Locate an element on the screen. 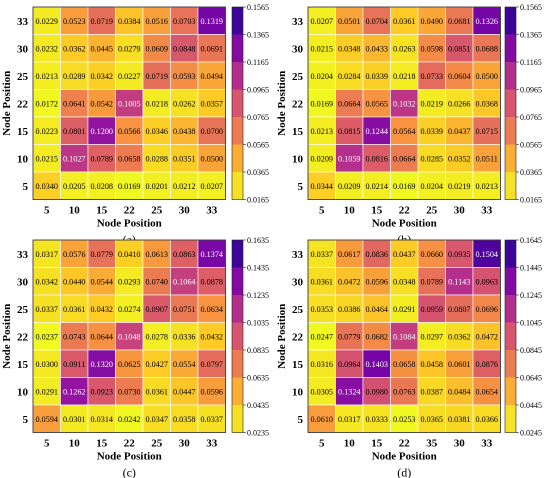 This screenshot has width=550, height=478. y-axis-label: Node Position is located at coordinates (7, 336).